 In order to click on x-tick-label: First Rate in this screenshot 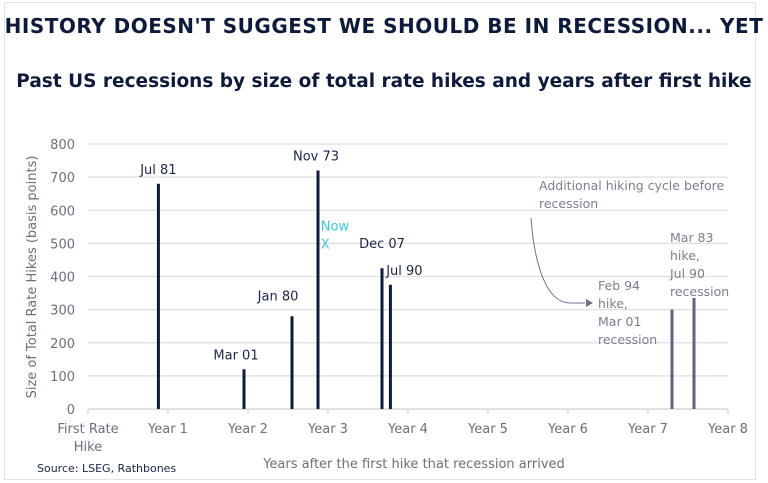, I will do `click(87, 429)`.